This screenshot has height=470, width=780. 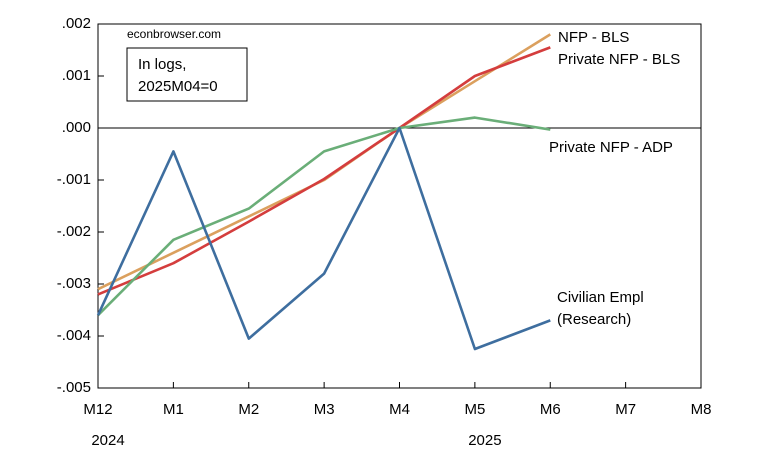 What do you see at coordinates (74, 283) in the screenshot?
I see `y-tick-label: -.003` at bounding box center [74, 283].